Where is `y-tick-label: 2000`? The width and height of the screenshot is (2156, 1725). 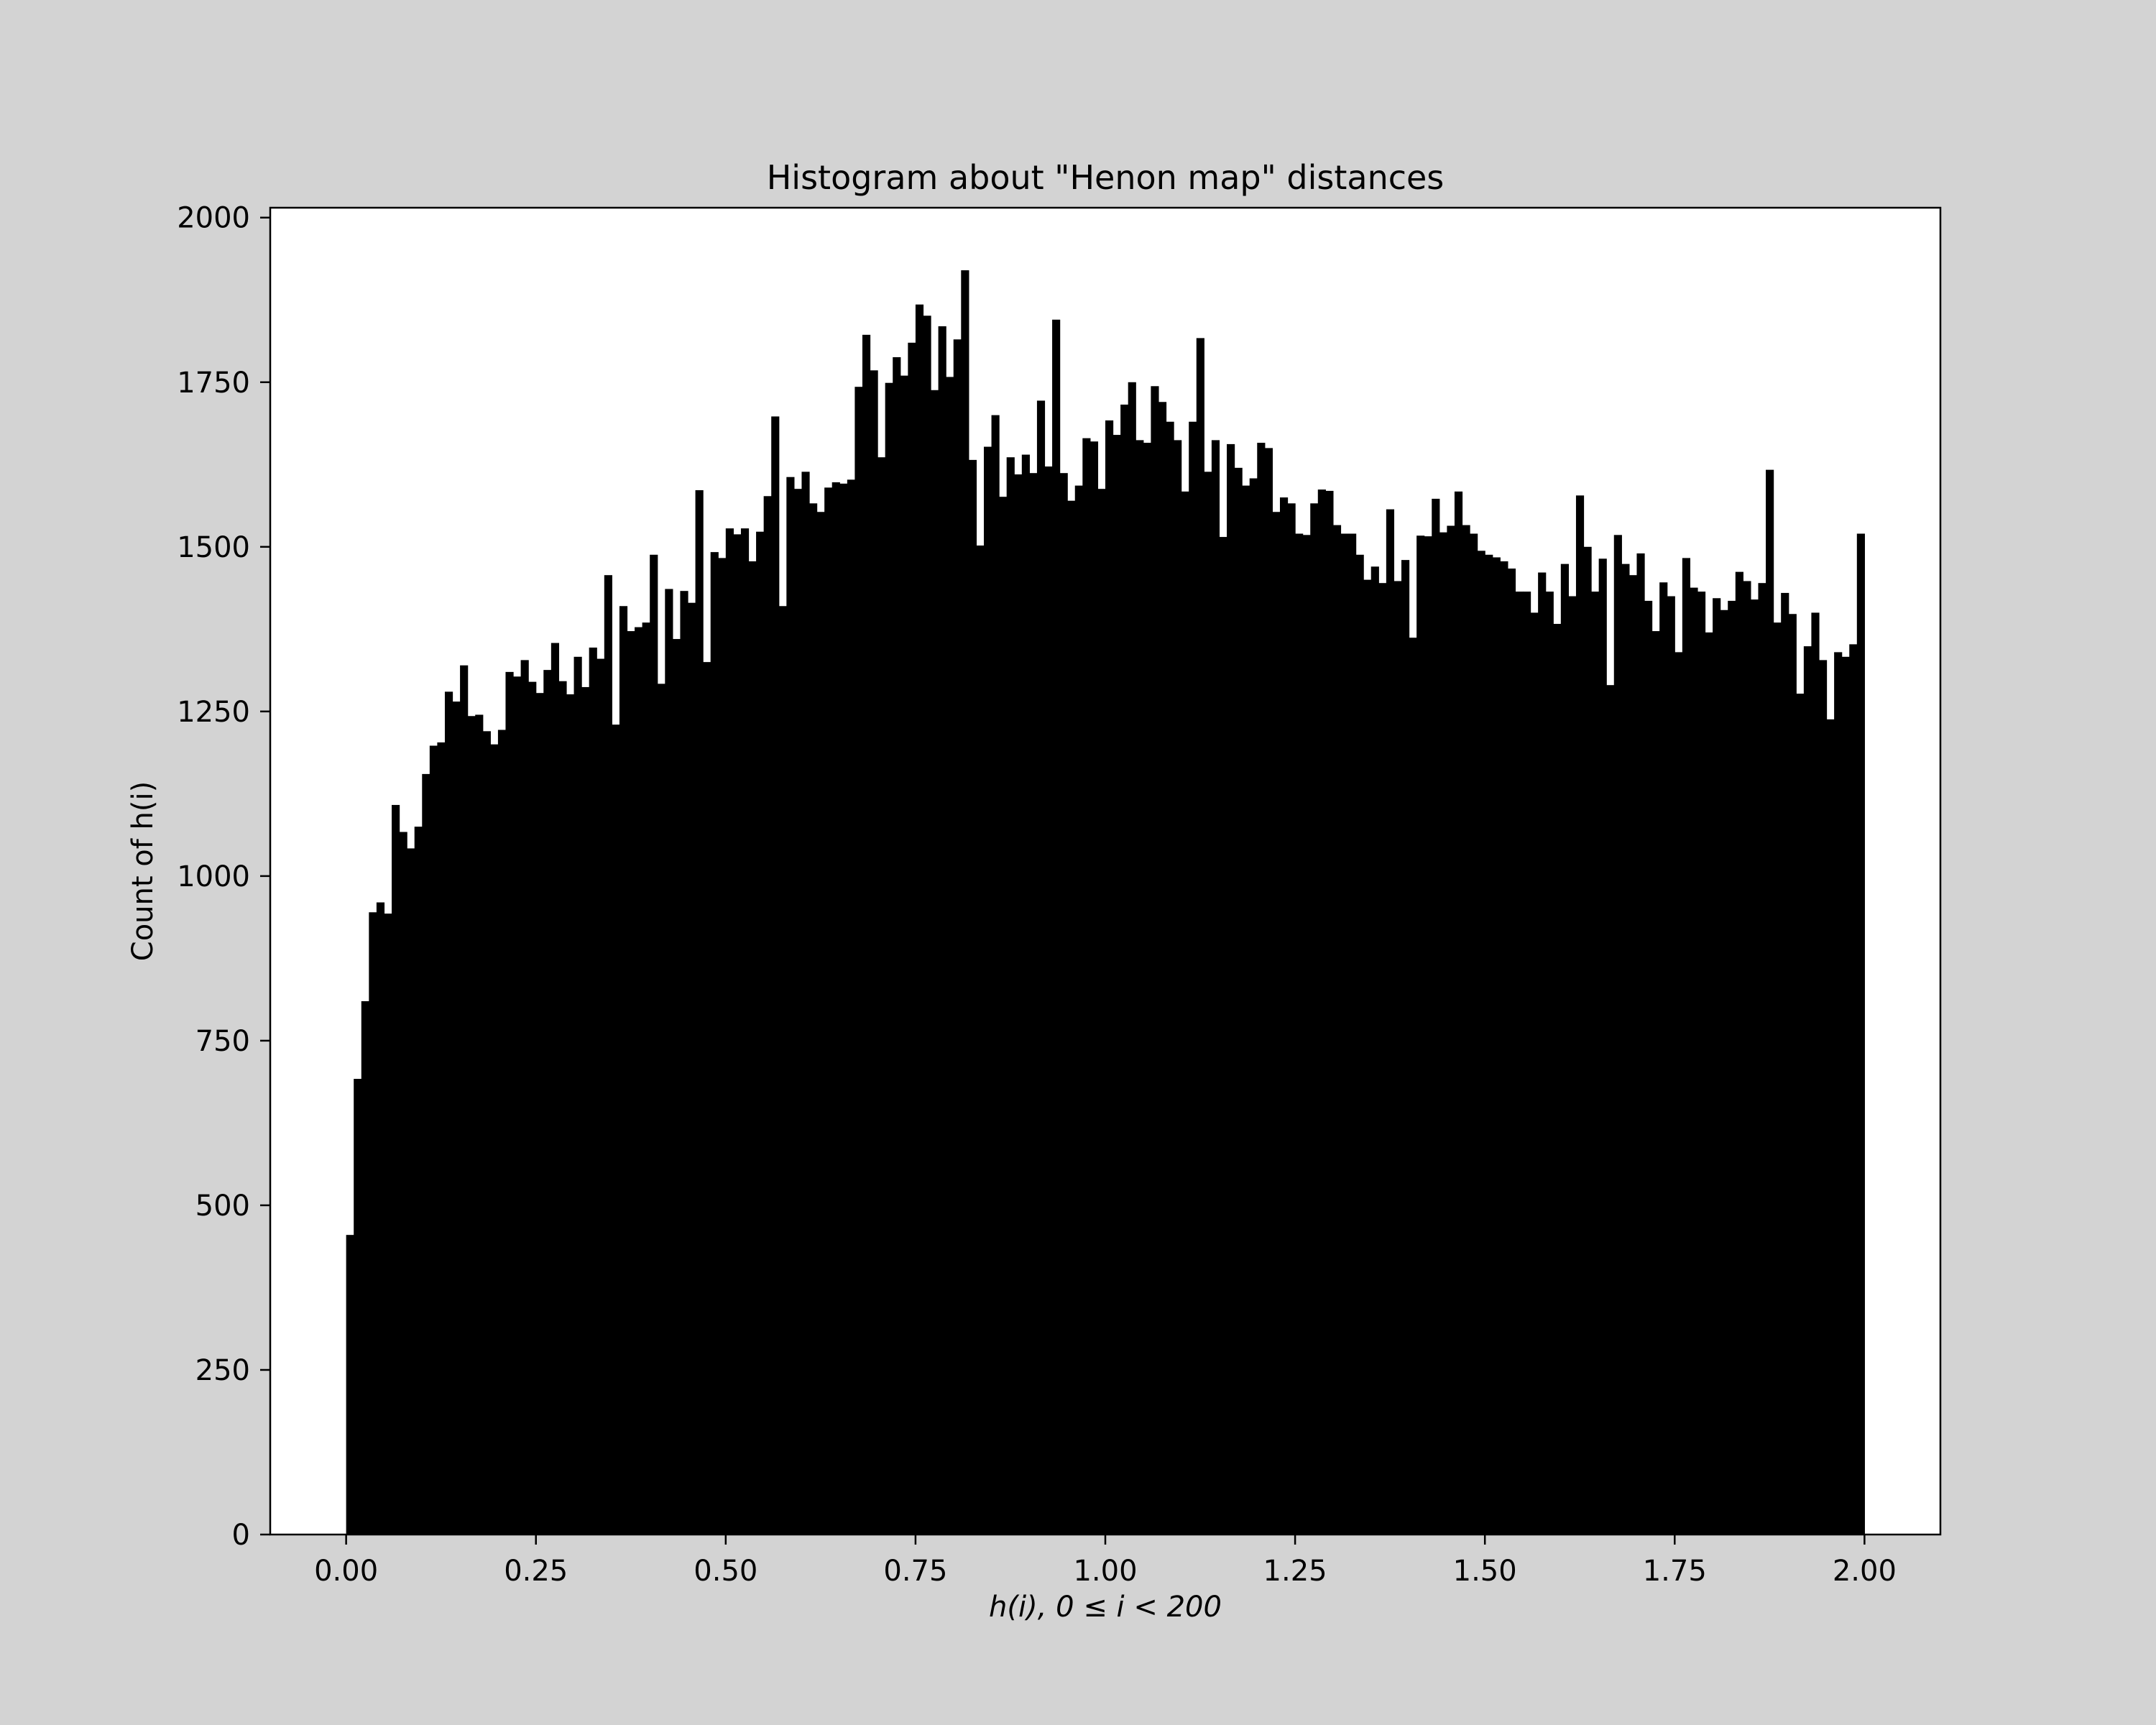
y-tick-label: 2000 is located at coordinates (214, 218).